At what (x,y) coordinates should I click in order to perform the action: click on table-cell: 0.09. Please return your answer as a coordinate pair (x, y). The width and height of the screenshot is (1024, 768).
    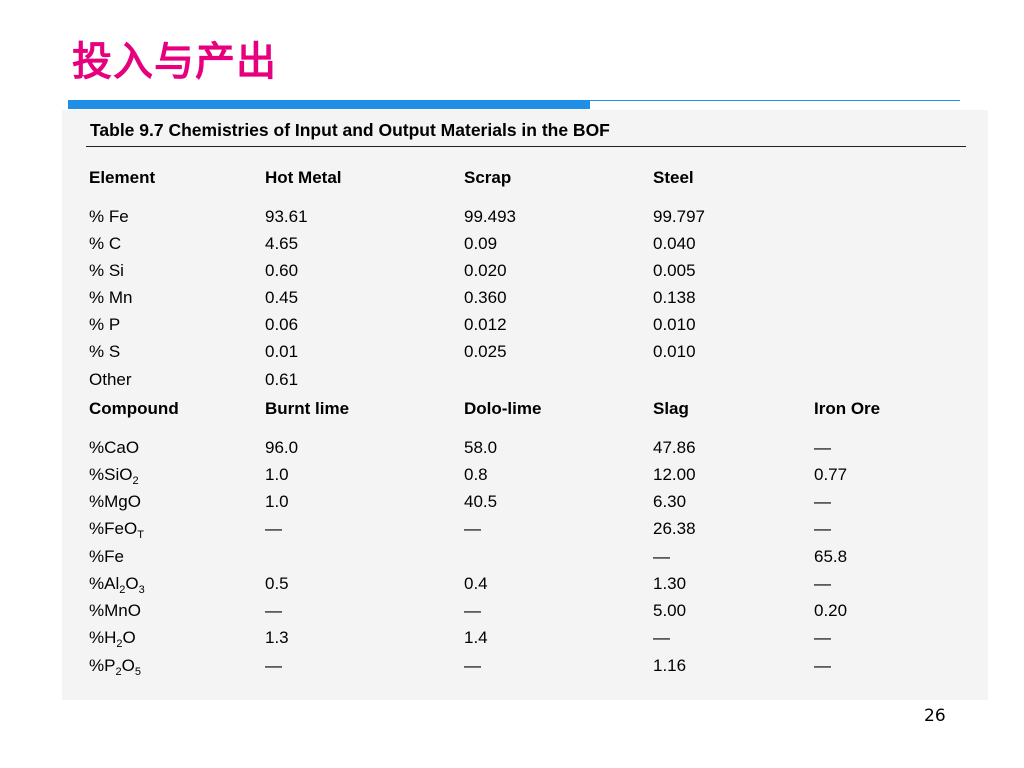
    Looking at the image, I should click on (481, 243).